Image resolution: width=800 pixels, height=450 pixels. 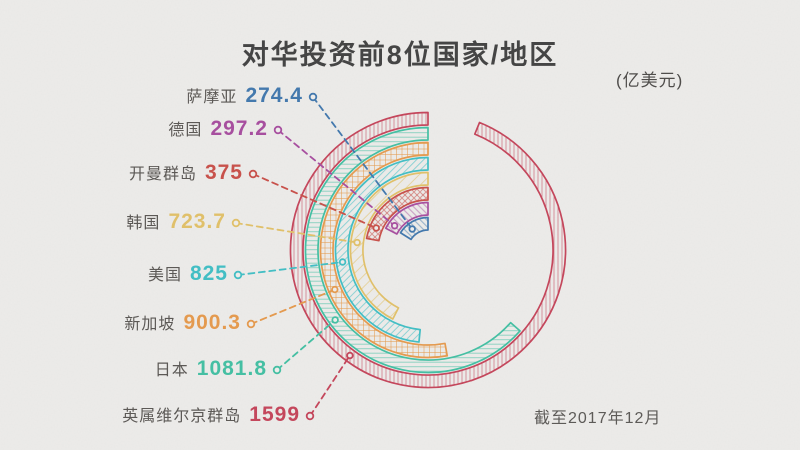 I want to click on chart-label-value: 900.3, so click(x=212, y=322).